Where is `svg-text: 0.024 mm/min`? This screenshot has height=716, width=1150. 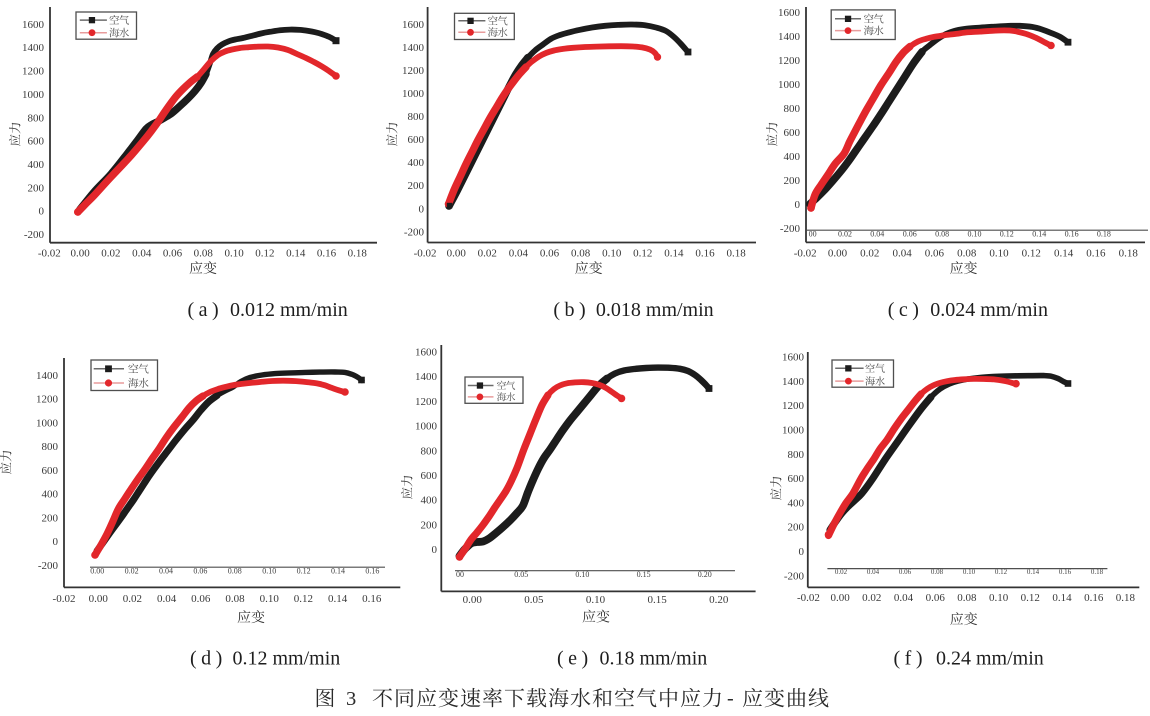
svg-text: 0.024 mm/min is located at coordinates (989, 310).